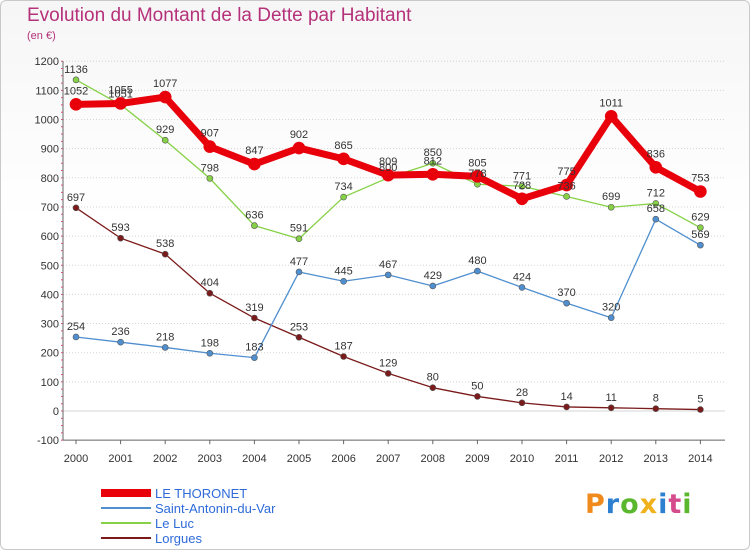  Describe the element at coordinates (388, 265) in the screenshot. I see `data-label: 467` at that location.